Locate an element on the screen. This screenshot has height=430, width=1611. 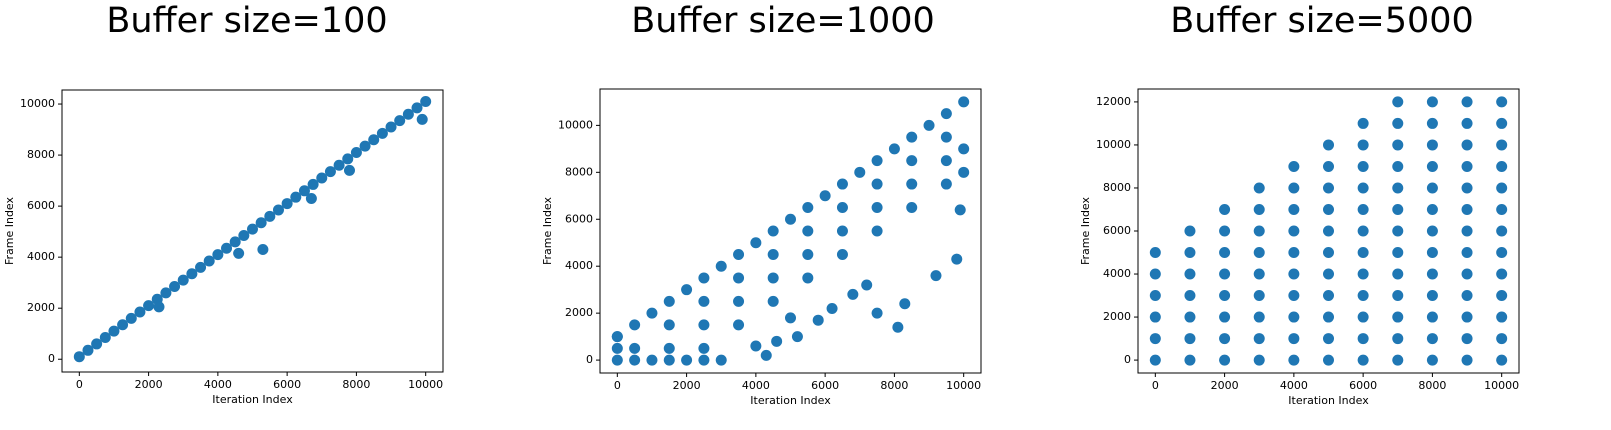
chart-title: Buffer size=1000 is located at coordinates (783, 21).